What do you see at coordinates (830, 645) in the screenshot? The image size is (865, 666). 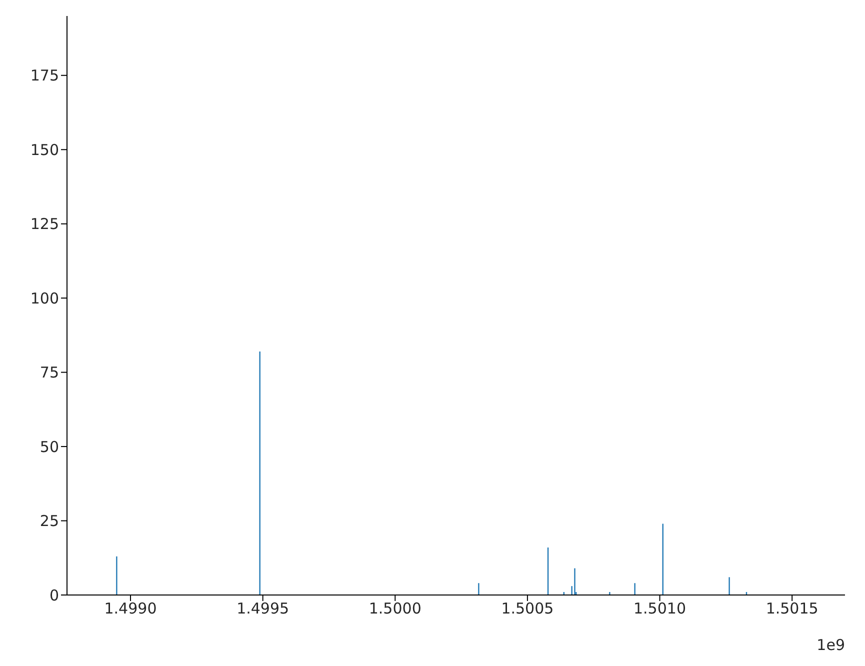 I see `text: 1e9` at bounding box center [830, 645].